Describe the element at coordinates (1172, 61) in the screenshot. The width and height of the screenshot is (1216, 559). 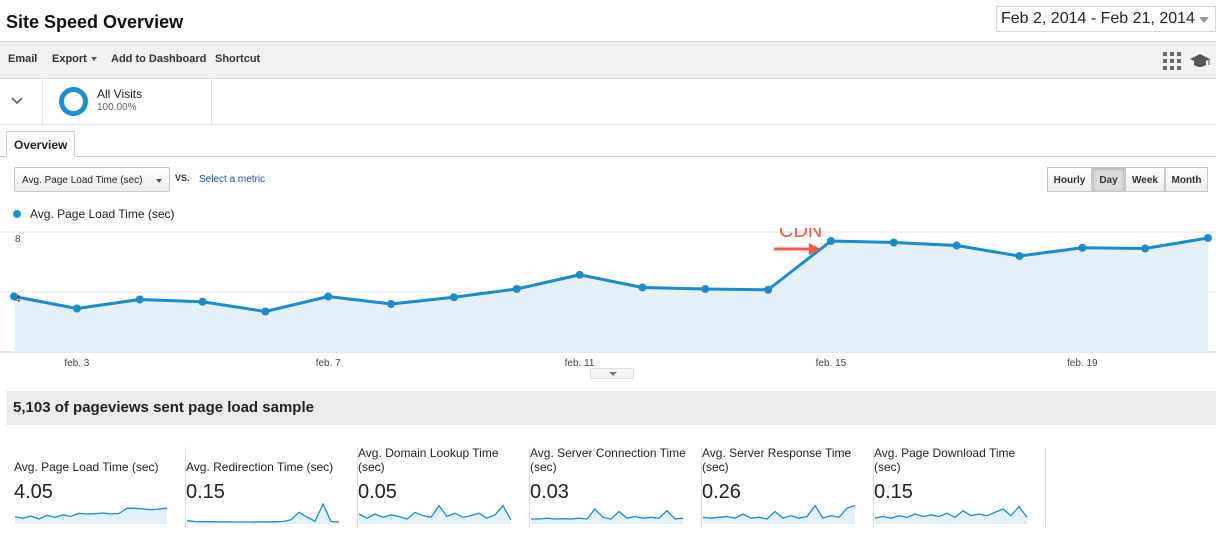
I see `customize-grid-icon` at that location.